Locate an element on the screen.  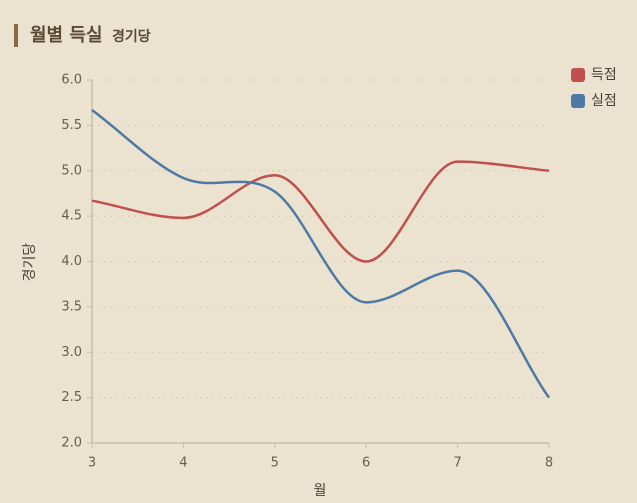
legend-label: 실점 is located at coordinates (604, 101).